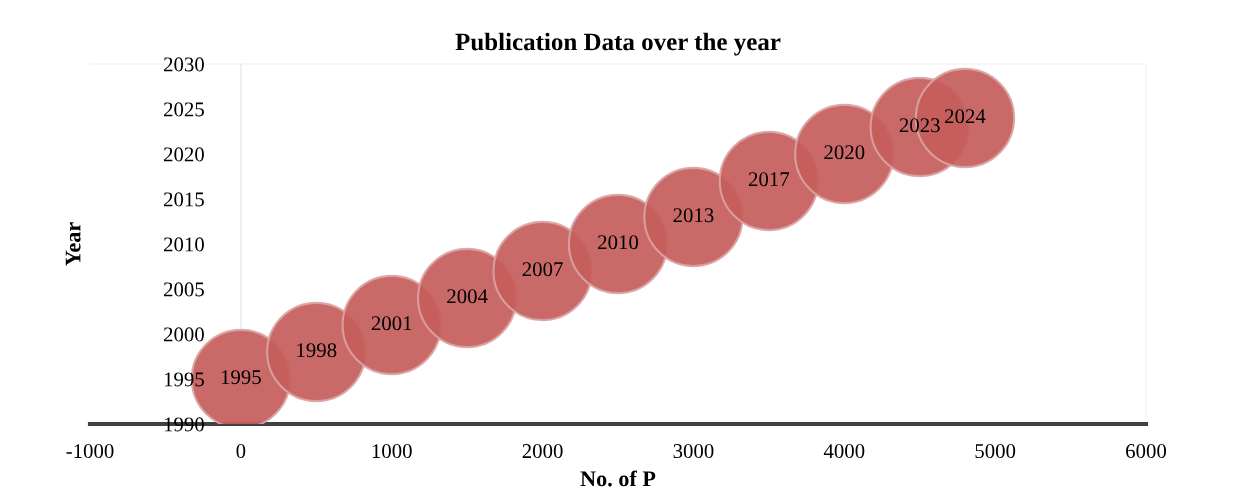 The width and height of the screenshot is (1237, 492). What do you see at coordinates (542, 451) in the screenshot?
I see `x-tick-label: 2000` at bounding box center [542, 451].